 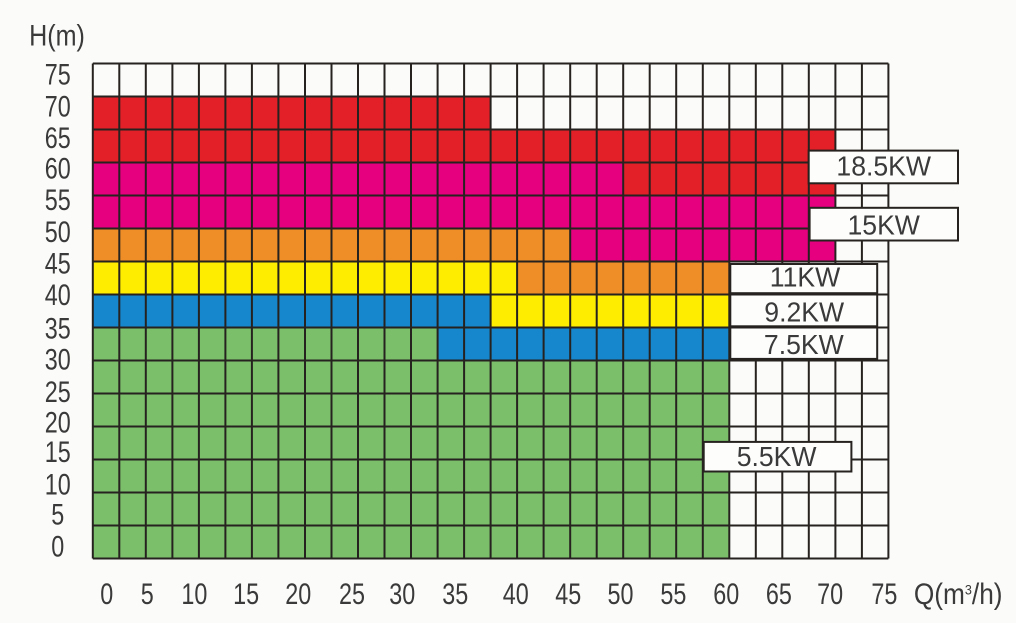 What do you see at coordinates (57, 35) in the screenshot?
I see `svg-text: H(m)` at bounding box center [57, 35].